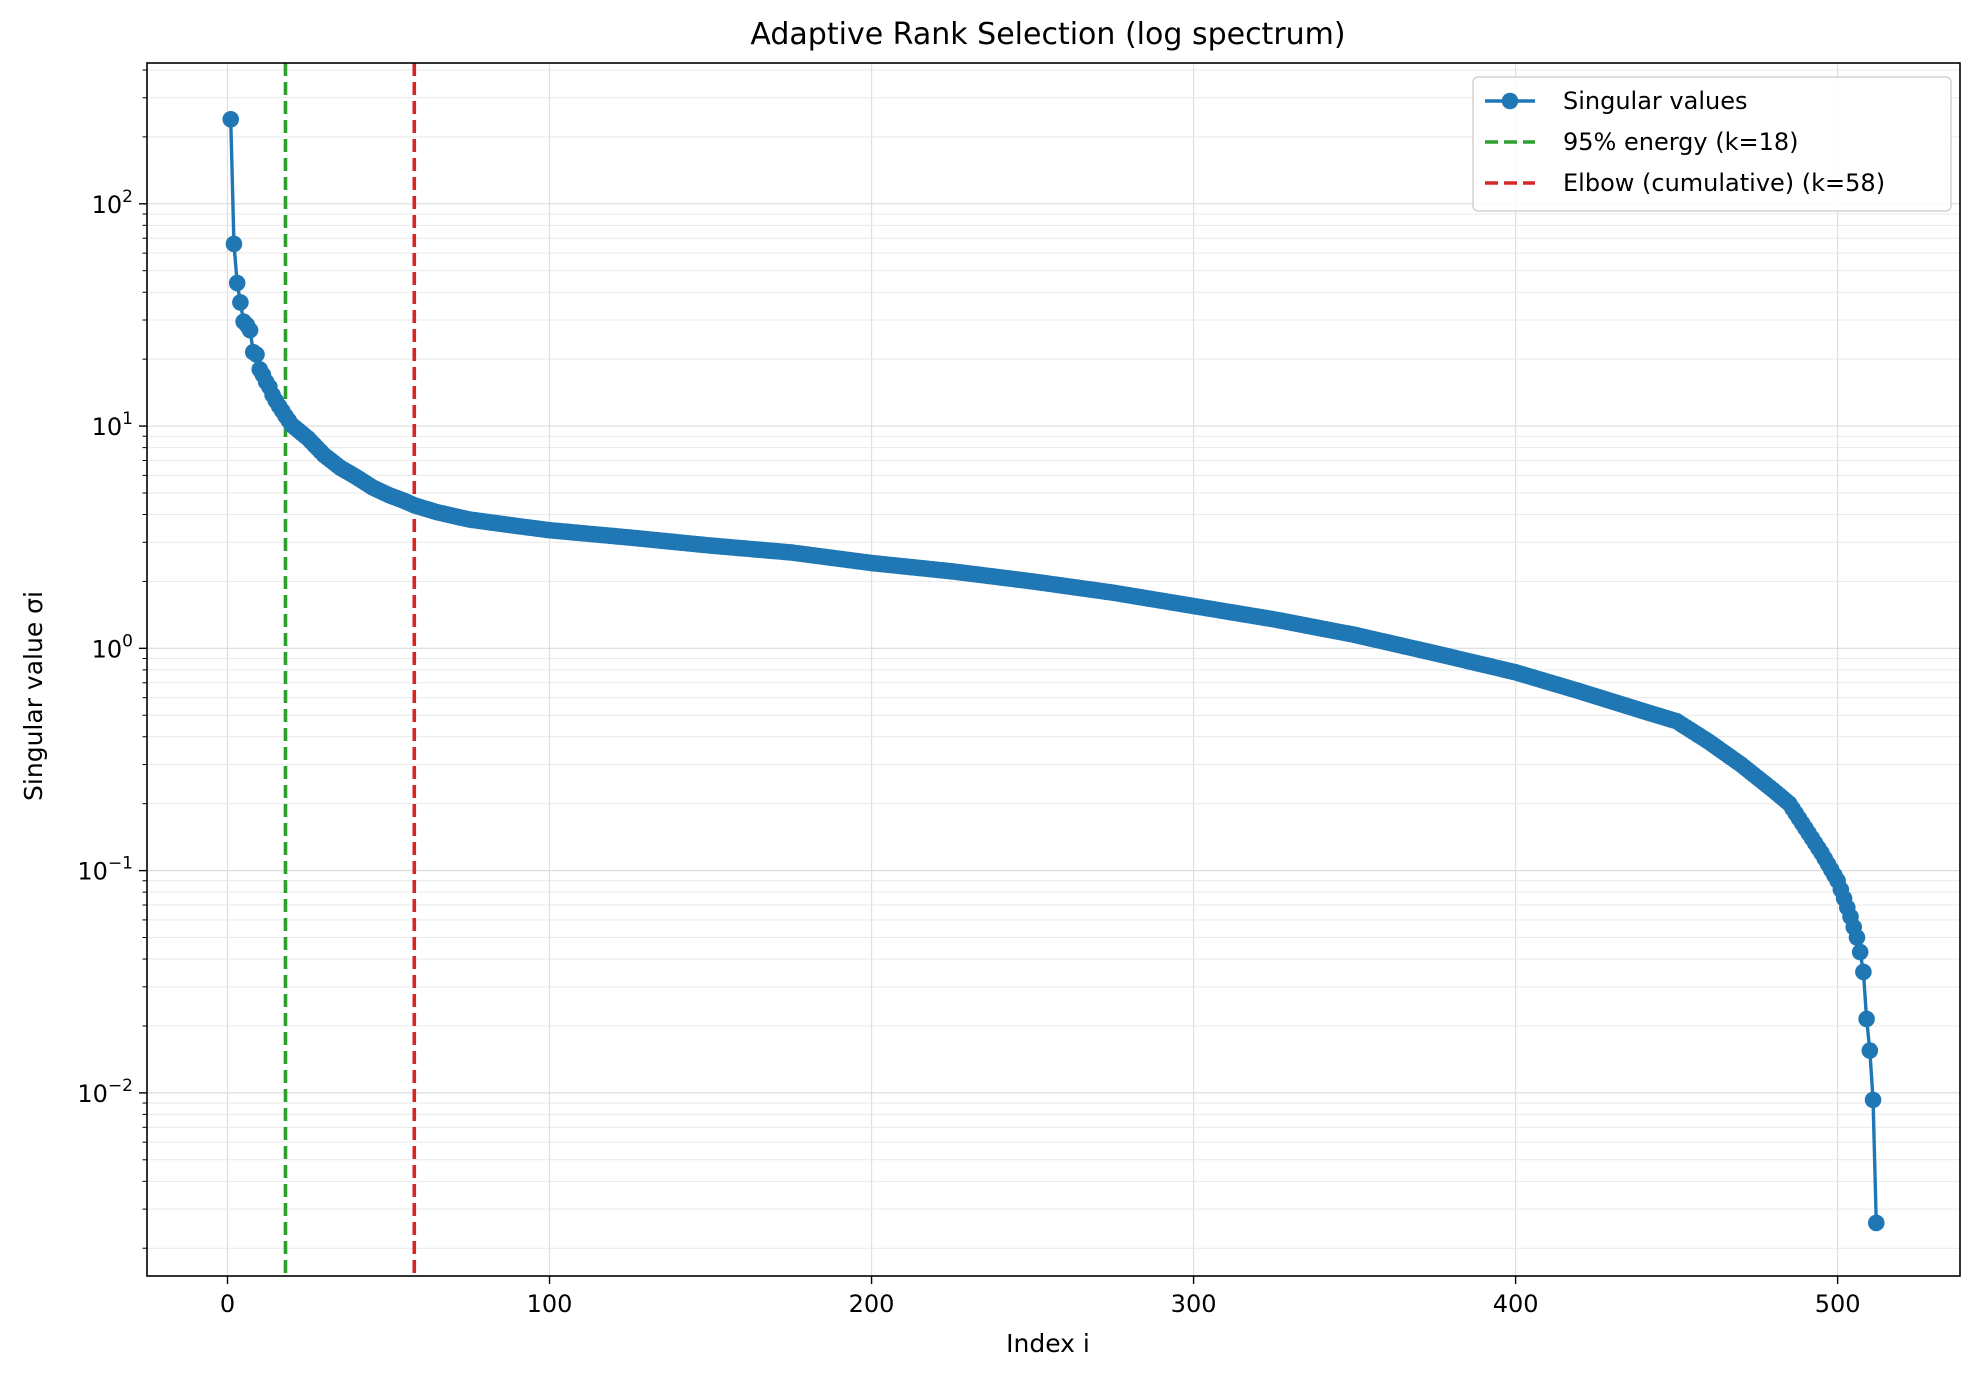  Describe the element at coordinates (1655, 101) in the screenshot. I see `legend-label: Singular values` at that location.